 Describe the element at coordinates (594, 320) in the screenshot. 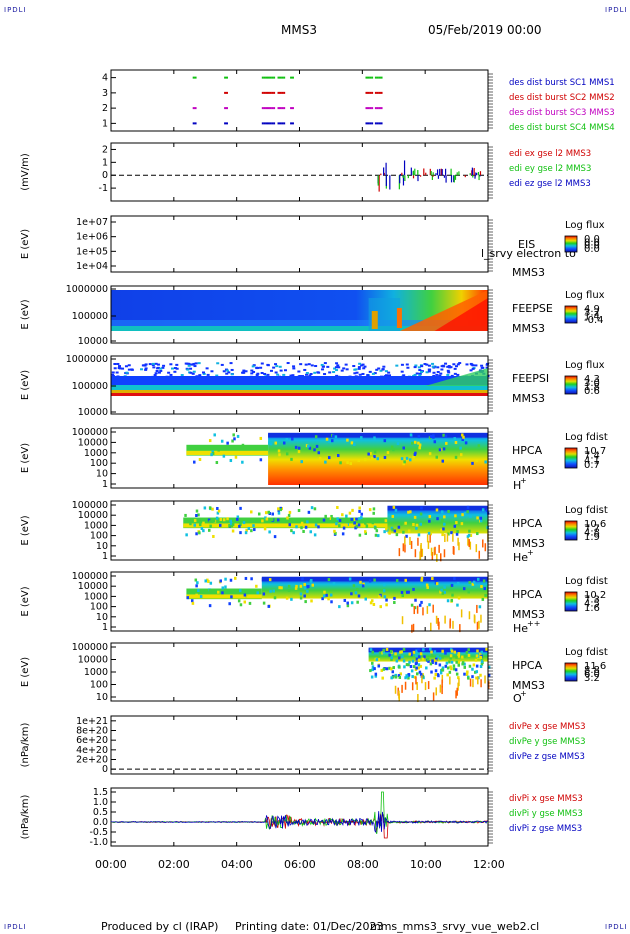

I see `feepse-panel-colorbar-tick-label: -0.4` at that location.